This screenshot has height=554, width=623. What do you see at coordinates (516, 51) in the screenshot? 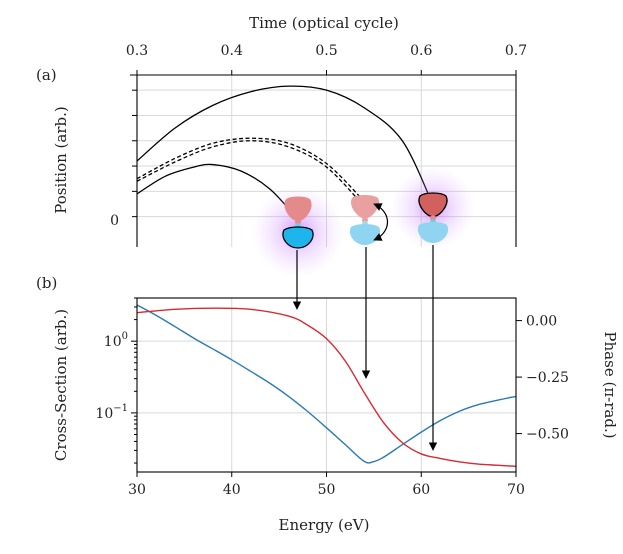
I see `panel-a-x-tick-label: 0.7` at bounding box center [516, 51].